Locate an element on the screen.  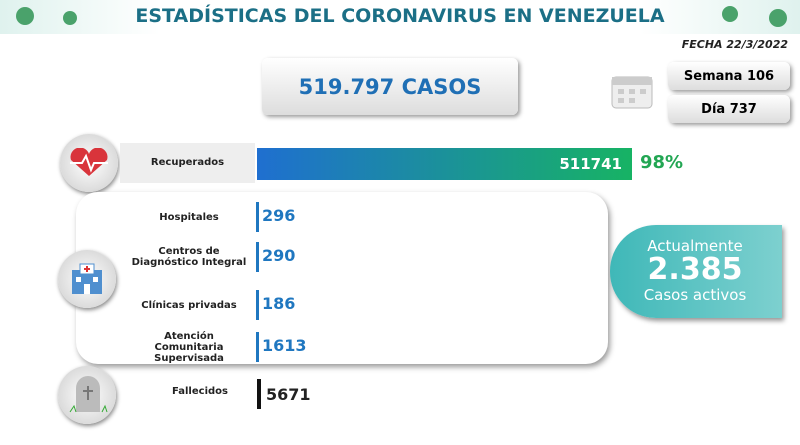
deaths-bar is located at coordinates (259, 394).